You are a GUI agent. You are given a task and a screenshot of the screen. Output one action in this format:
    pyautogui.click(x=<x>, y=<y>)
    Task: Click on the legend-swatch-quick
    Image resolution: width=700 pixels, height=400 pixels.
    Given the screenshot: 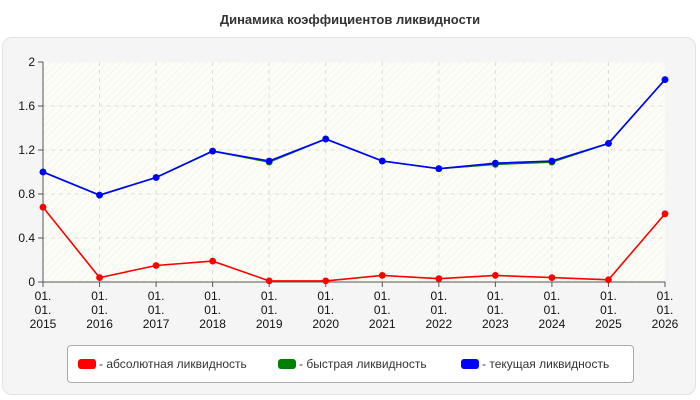 What is the action you would take?
    pyautogui.click(x=287, y=364)
    